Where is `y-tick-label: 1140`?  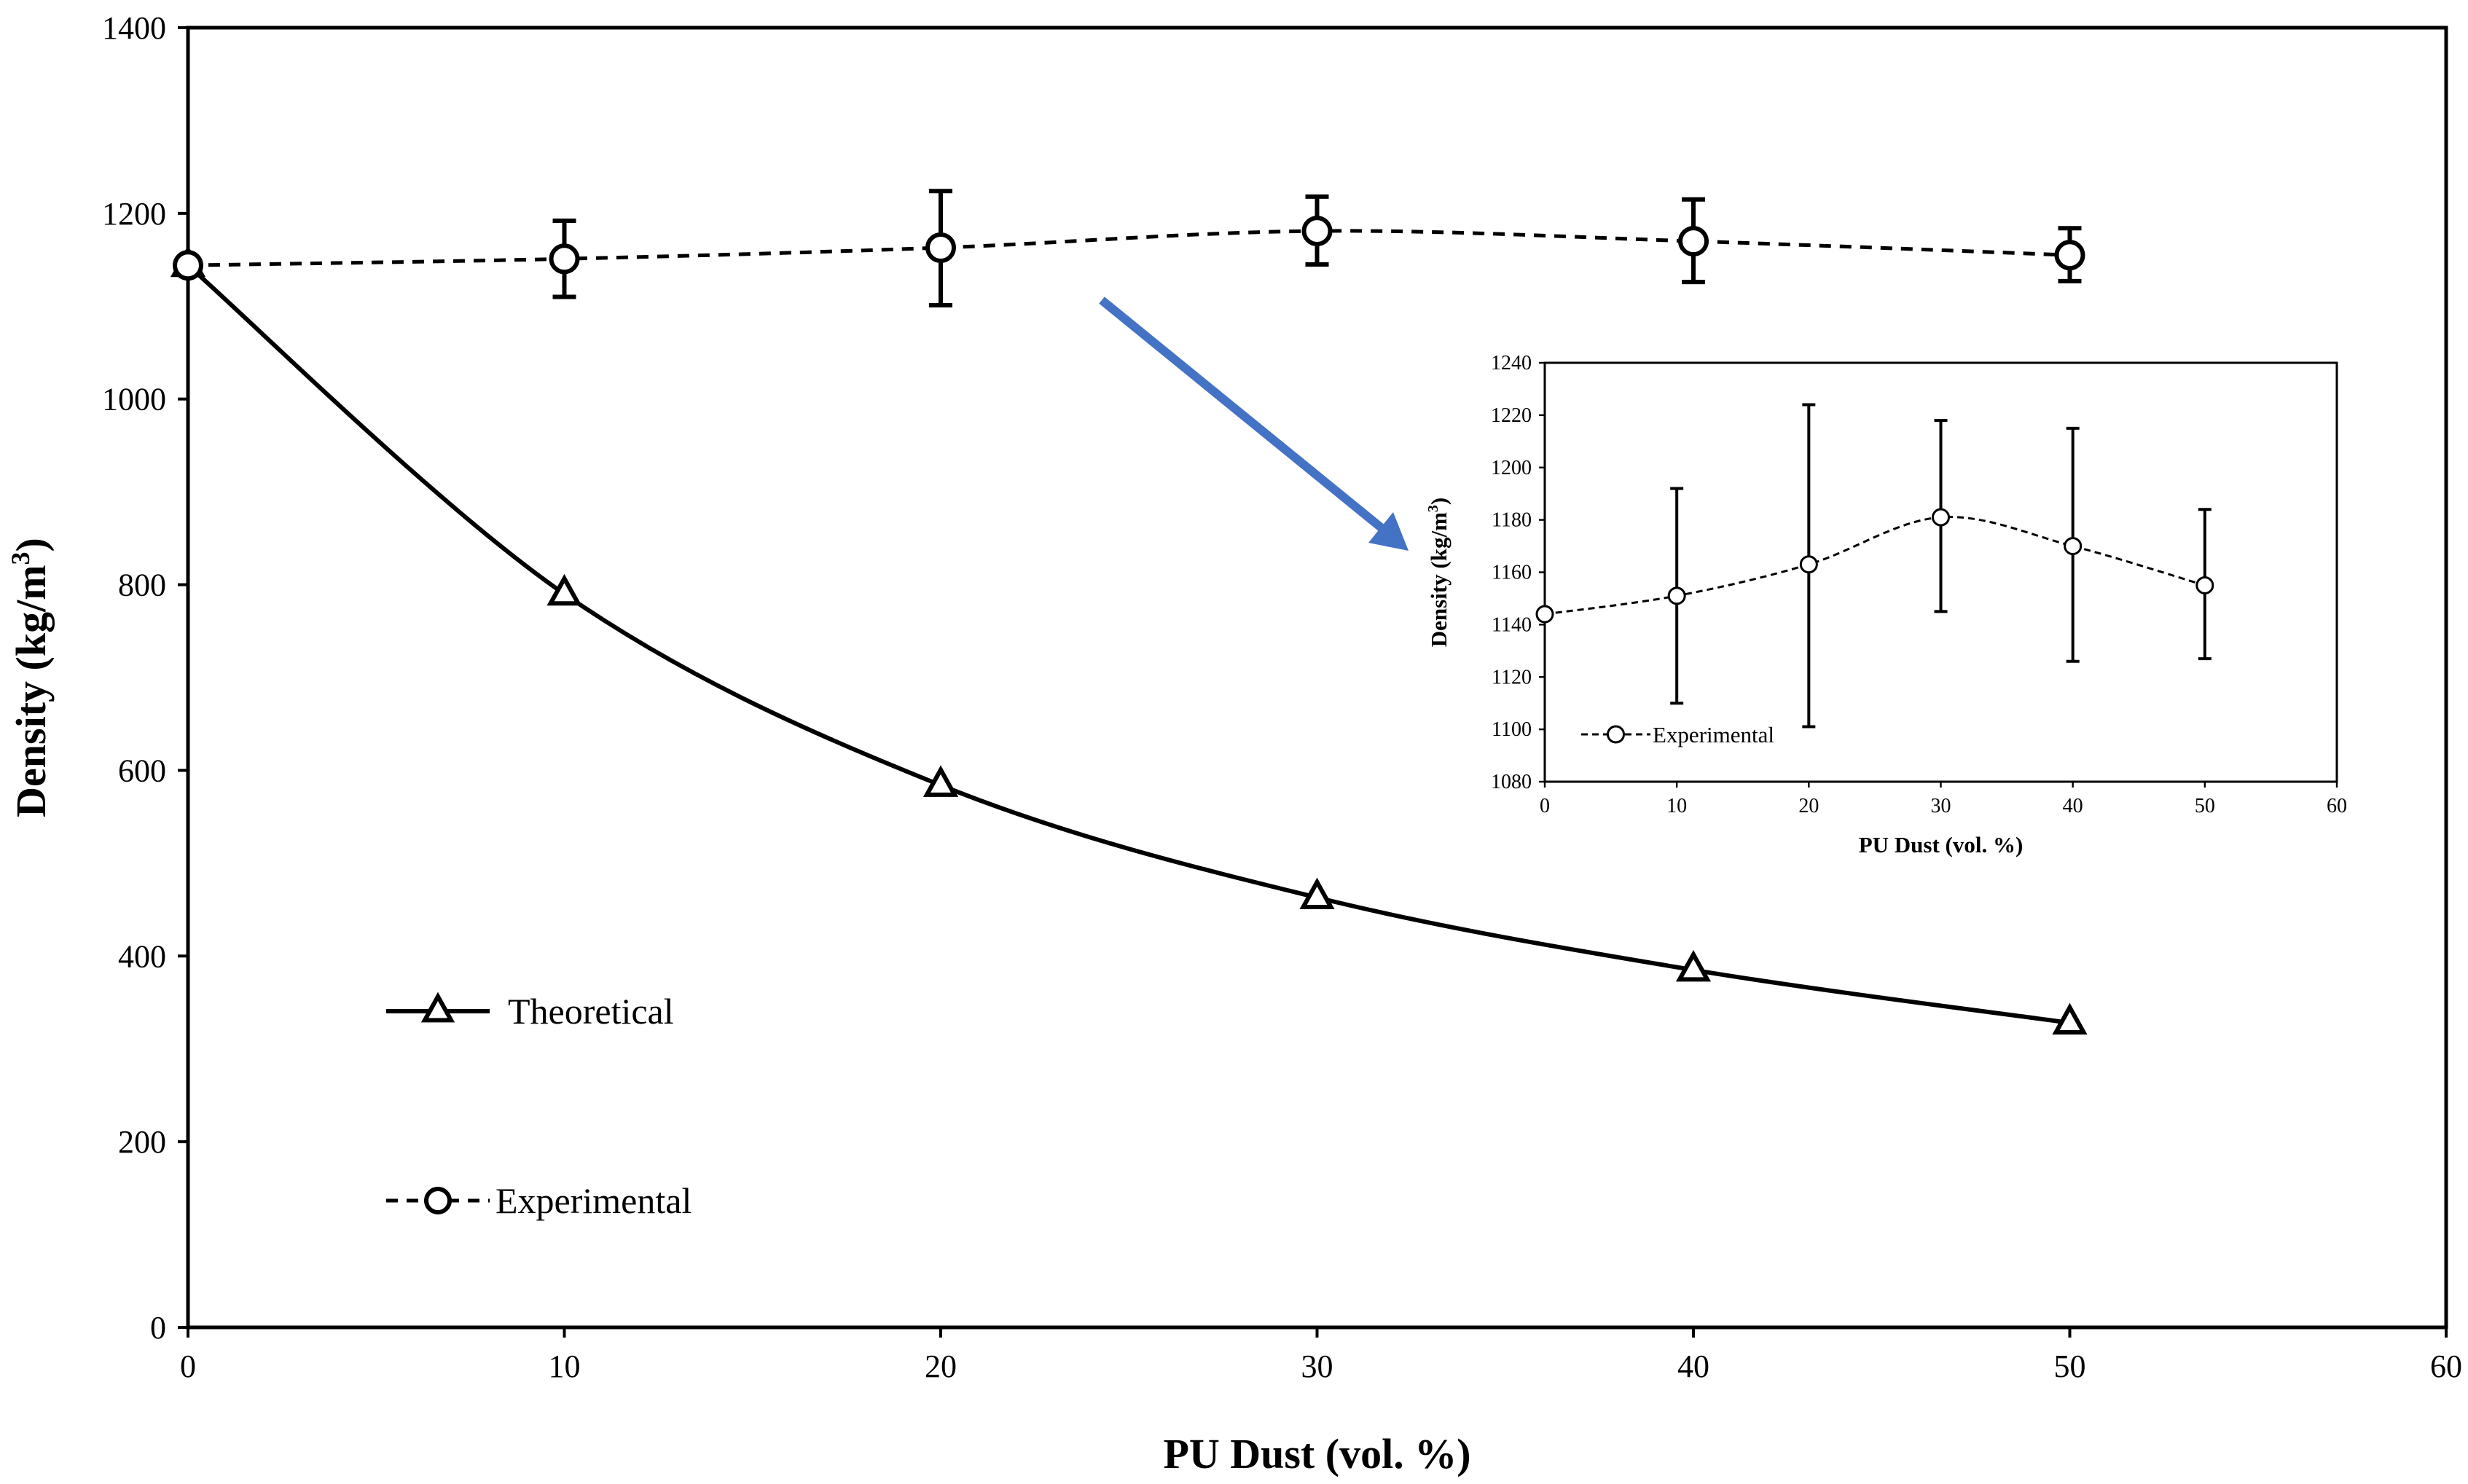
y-tick-label: 1140 is located at coordinates (1512, 624).